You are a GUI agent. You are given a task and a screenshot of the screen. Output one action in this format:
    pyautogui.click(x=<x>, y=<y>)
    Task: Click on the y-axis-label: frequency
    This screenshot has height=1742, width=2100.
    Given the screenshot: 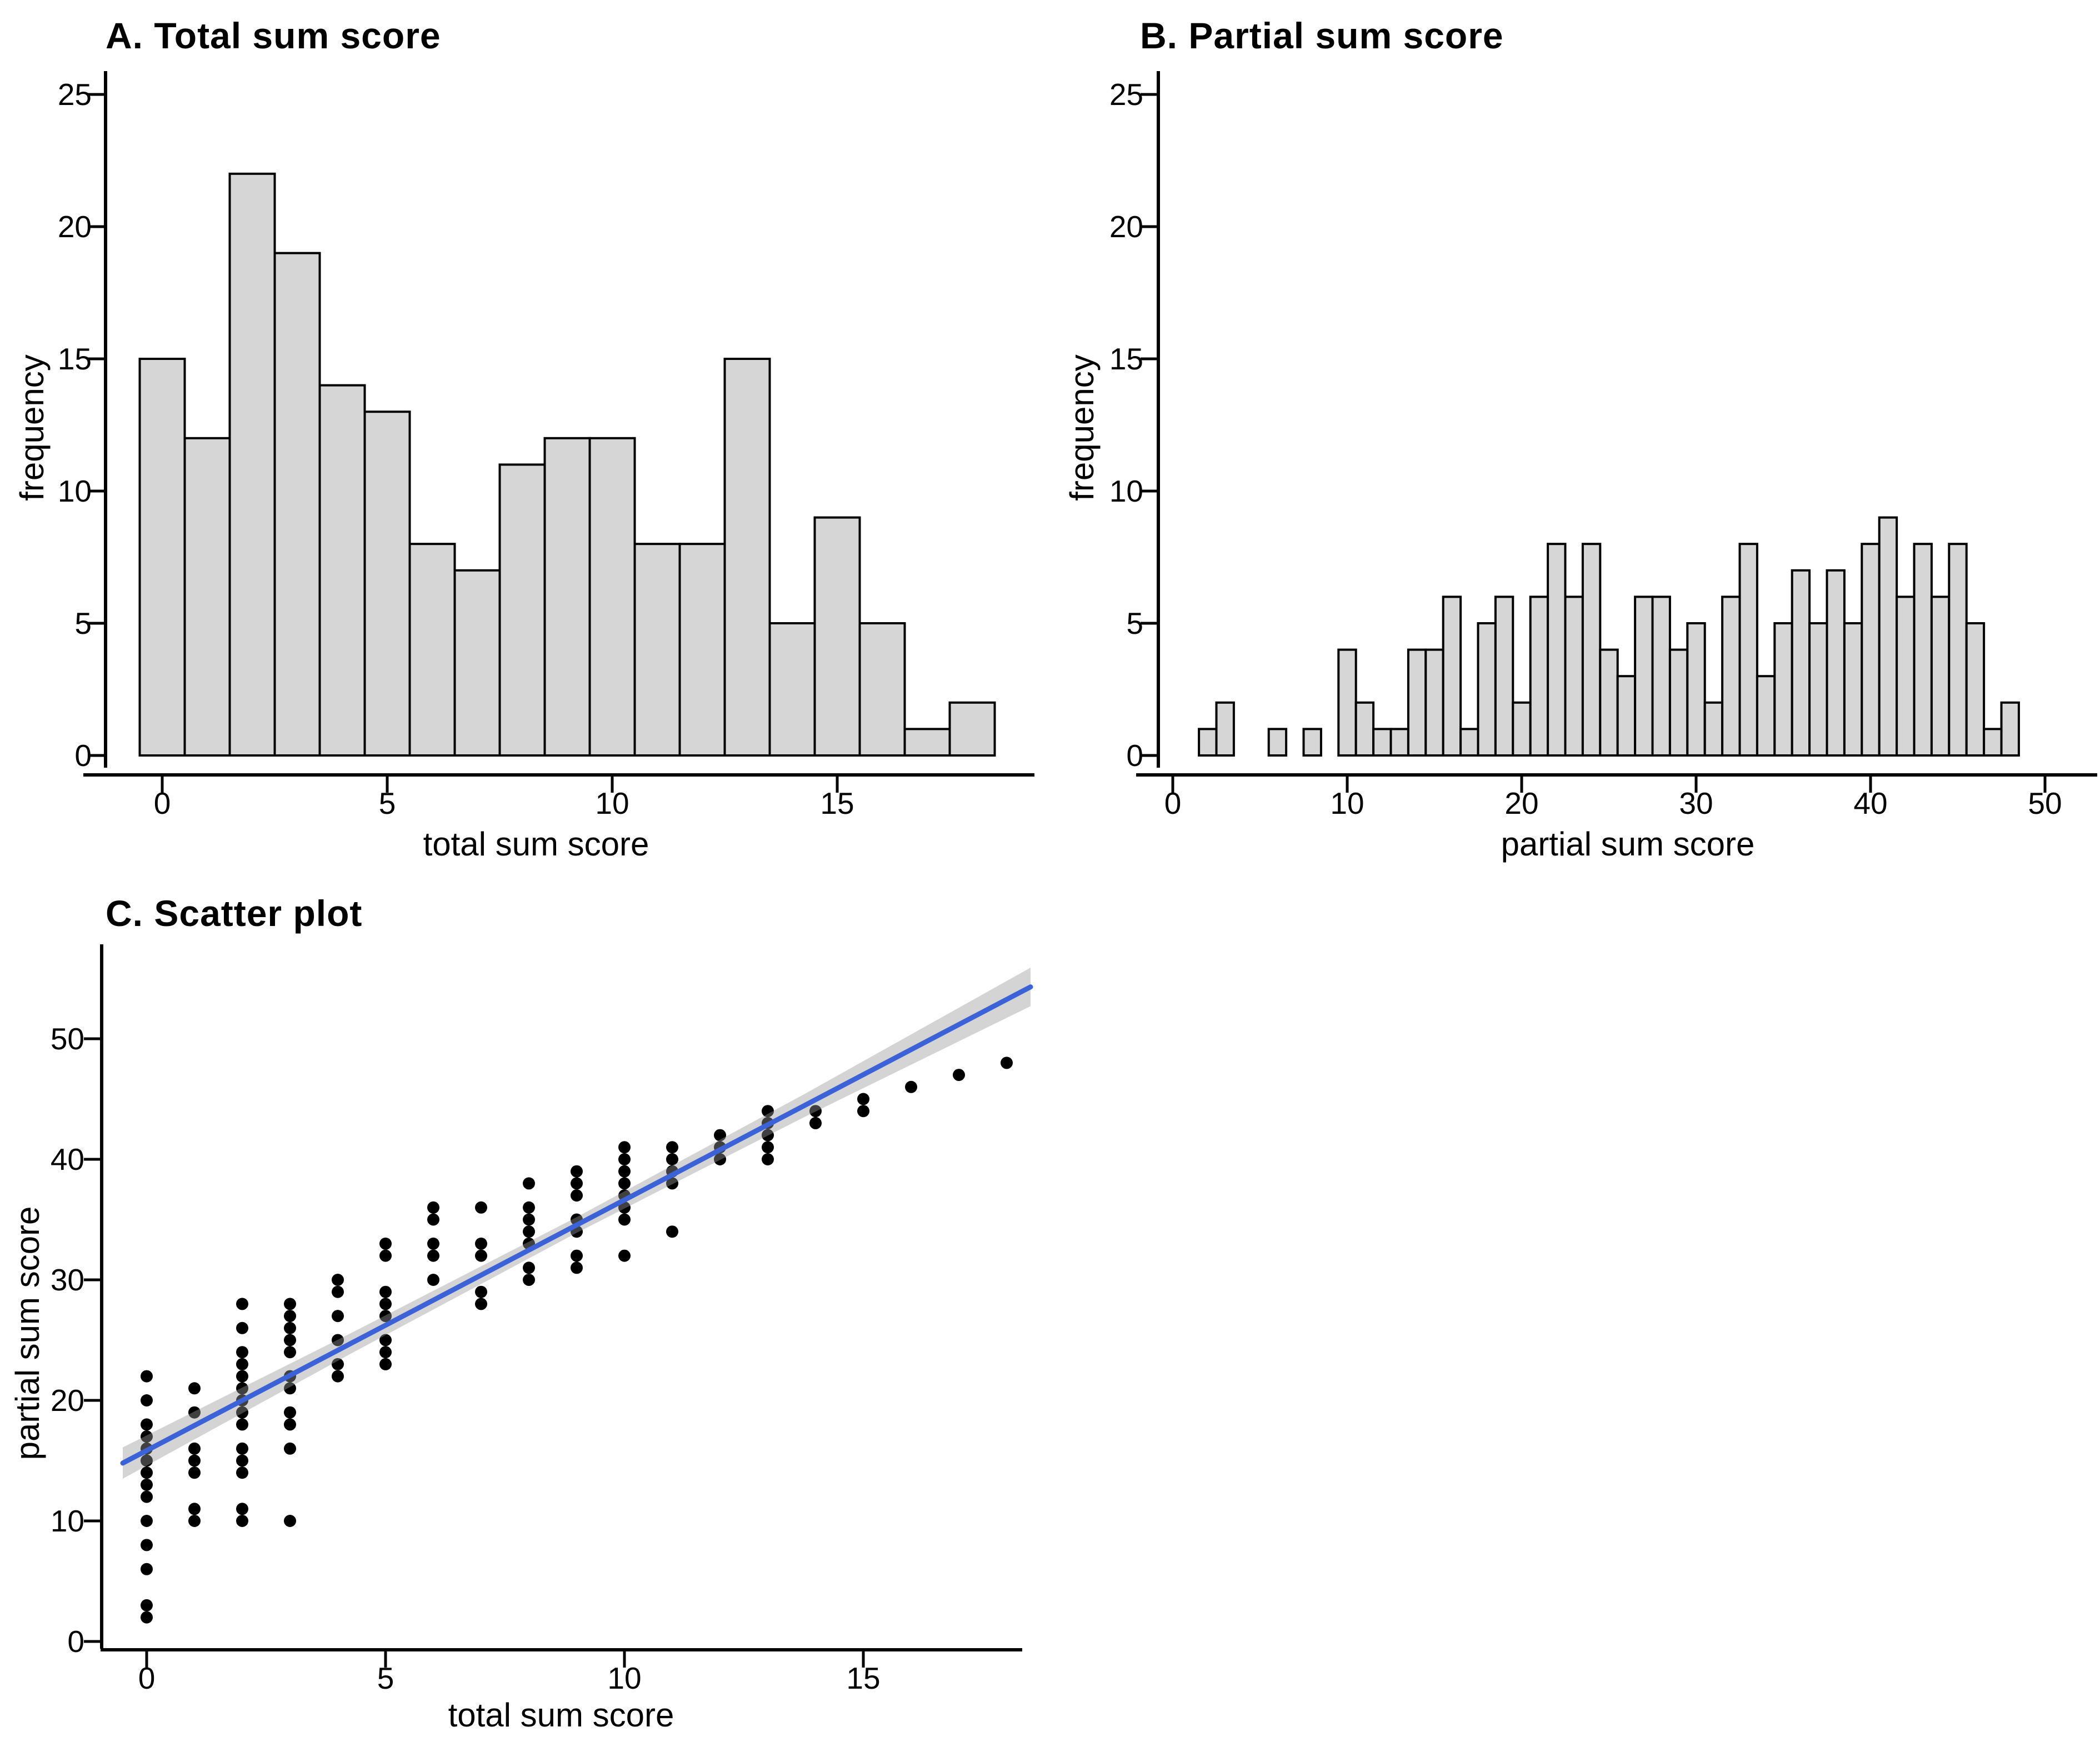 What is the action you would take?
    pyautogui.click(x=1082, y=428)
    